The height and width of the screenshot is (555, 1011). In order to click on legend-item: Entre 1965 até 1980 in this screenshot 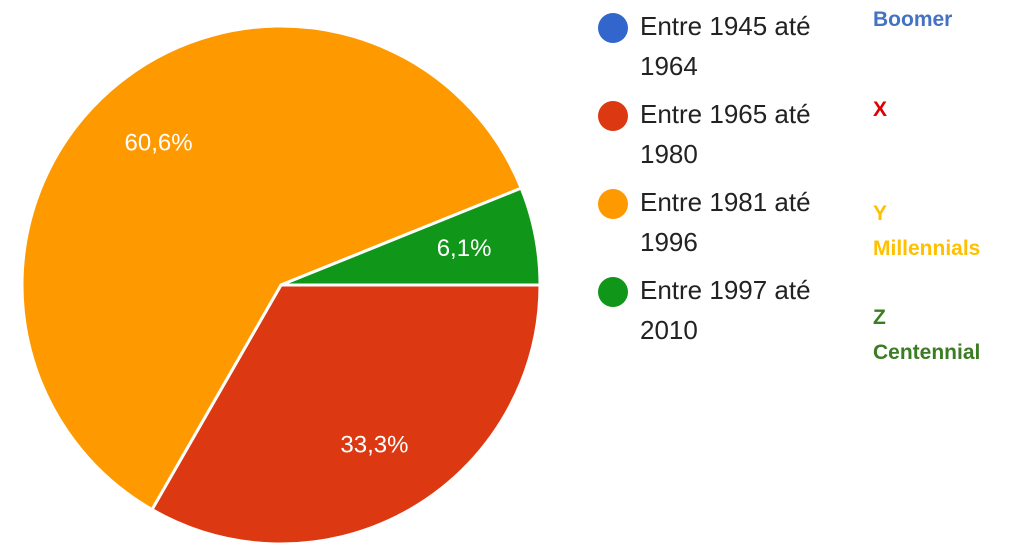, I will do `click(718, 136)`.